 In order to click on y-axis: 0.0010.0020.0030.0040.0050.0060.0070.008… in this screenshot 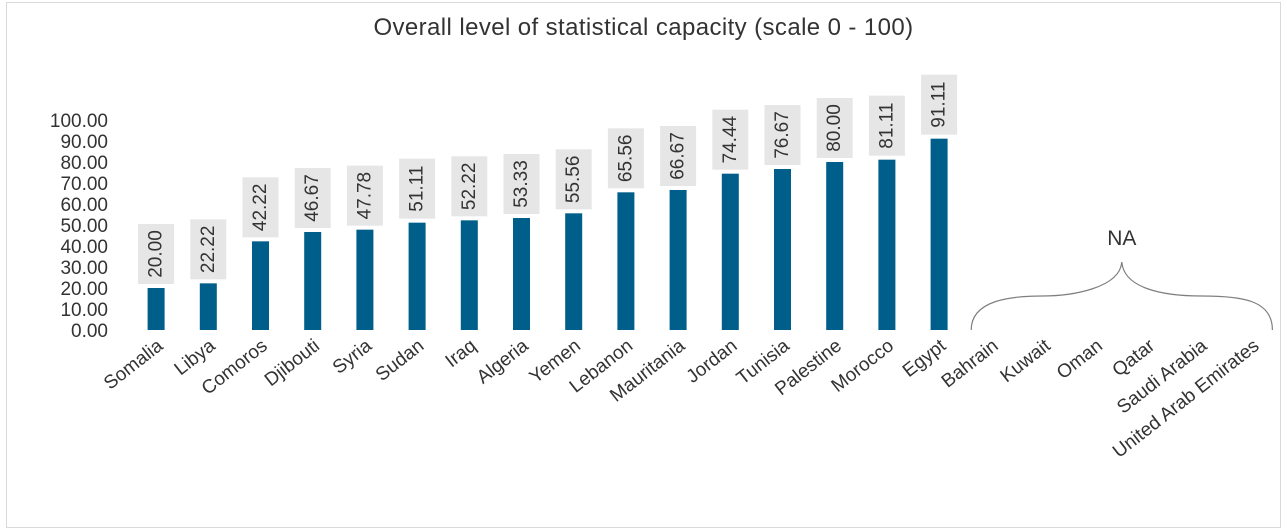, I will do `click(79, 226)`.